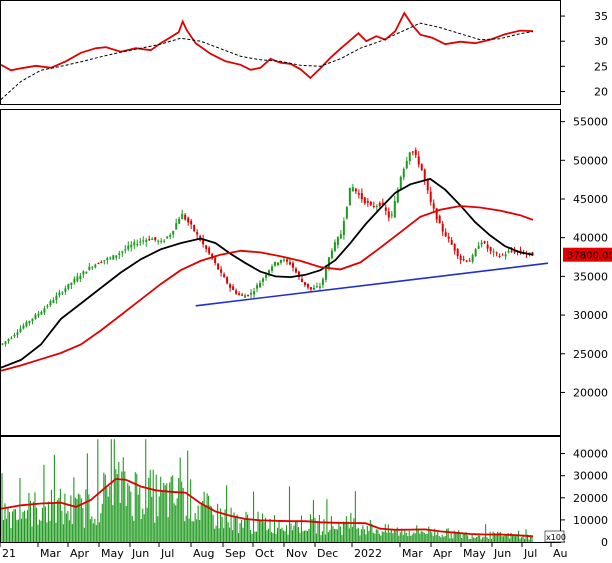  I want to click on volume-axis-tick-label: 40000, so click(590, 454).